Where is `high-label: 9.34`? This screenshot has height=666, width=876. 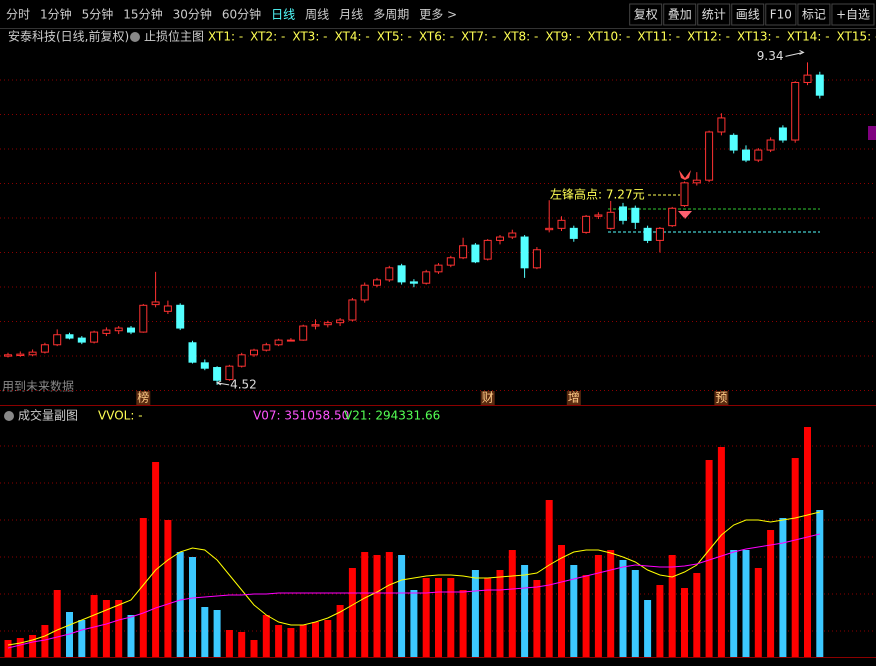 high-label: 9.34 is located at coordinates (770, 56).